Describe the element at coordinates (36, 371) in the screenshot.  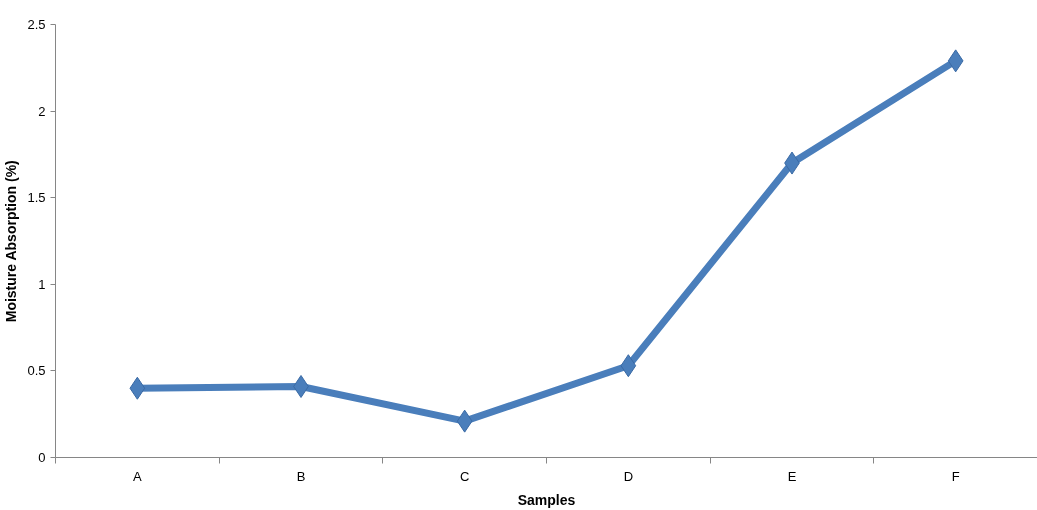
I see `y-tick-label: 0.5` at that location.